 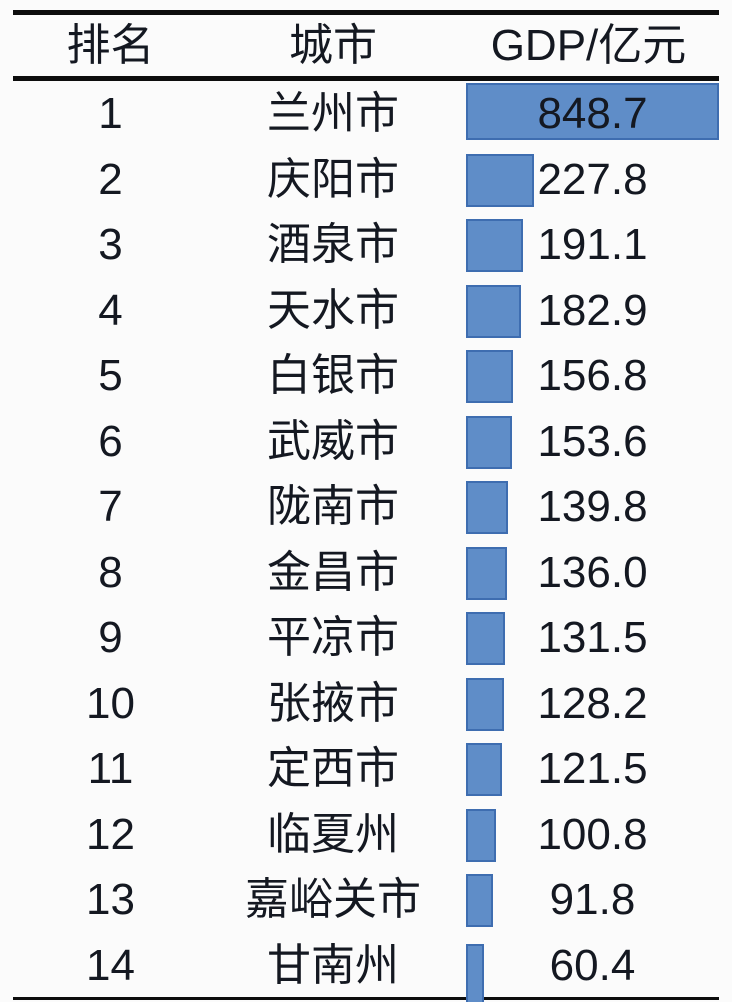 I want to click on gdp-cell: 91.8, so click(x=592, y=900).